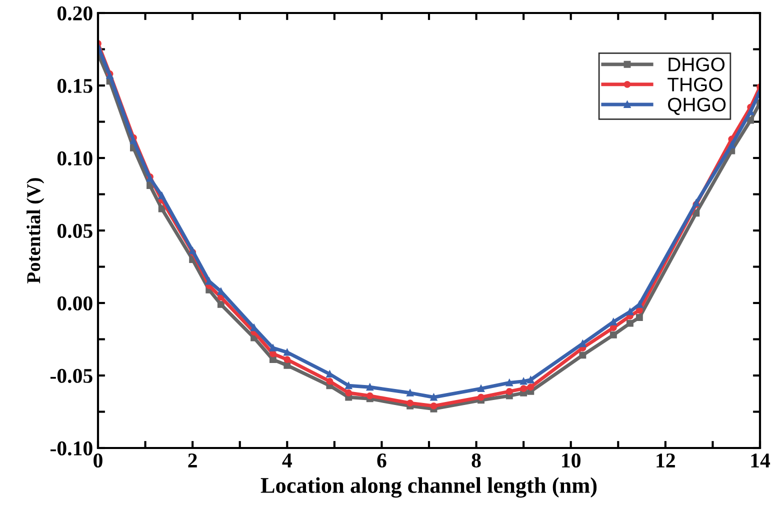 This screenshot has width=773, height=523. What do you see at coordinates (571, 460) in the screenshot?
I see `x-tick-label: 10` at bounding box center [571, 460].